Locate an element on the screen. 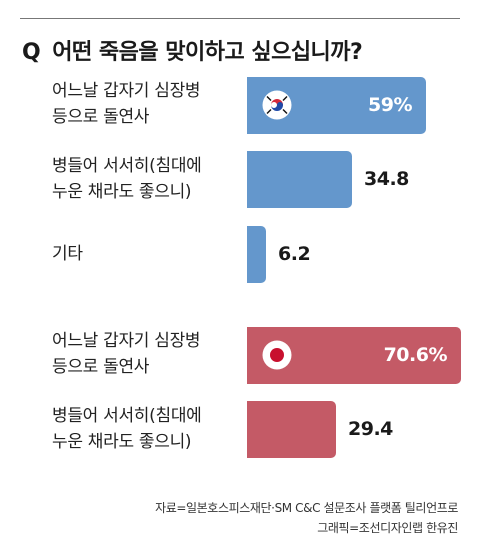 The height and width of the screenshot is (547, 480). kr-bar-other is located at coordinates (256, 254).